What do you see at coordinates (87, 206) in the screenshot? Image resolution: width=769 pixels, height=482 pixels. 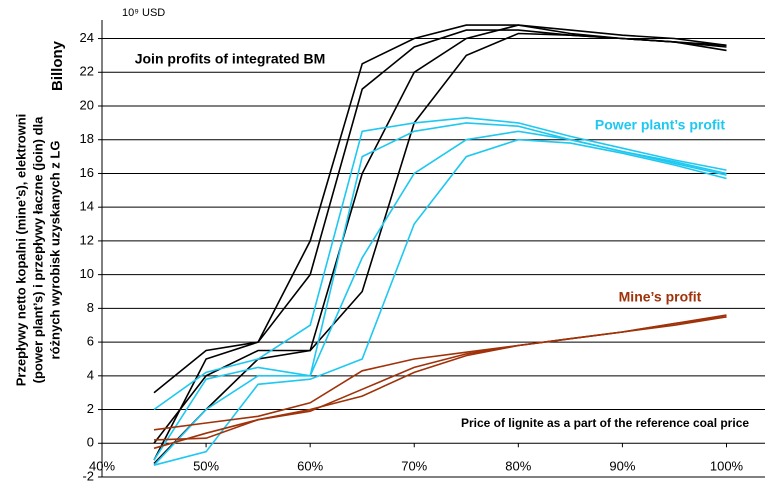 I see `y-tick-label: 14` at bounding box center [87, 206].